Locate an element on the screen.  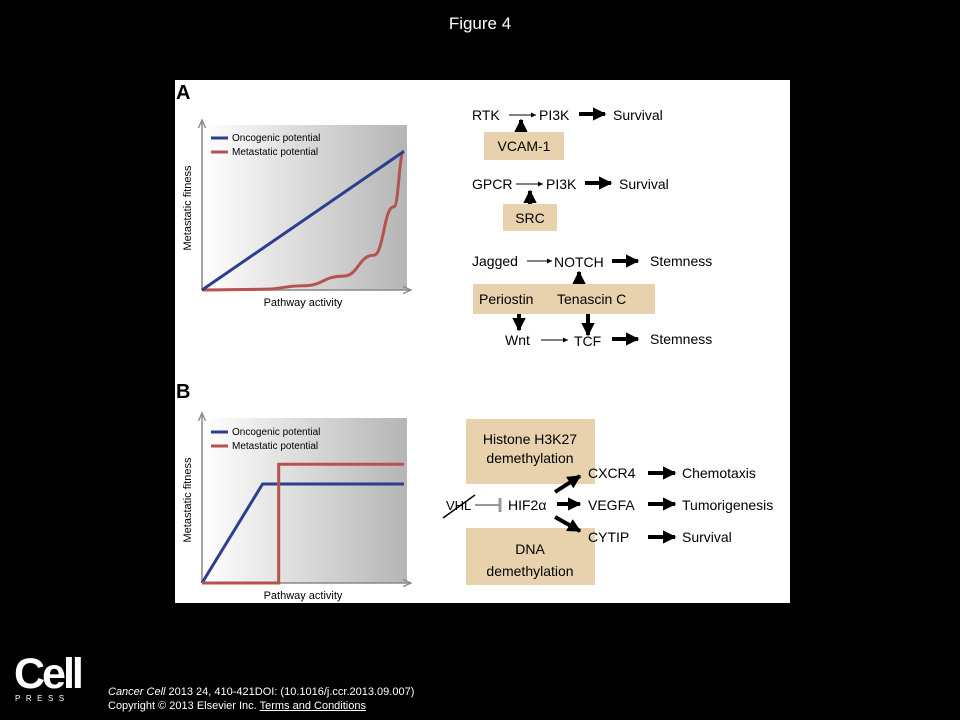
chart-b-ylabel: Metastatic fitness is located at coordinates (188, 499).